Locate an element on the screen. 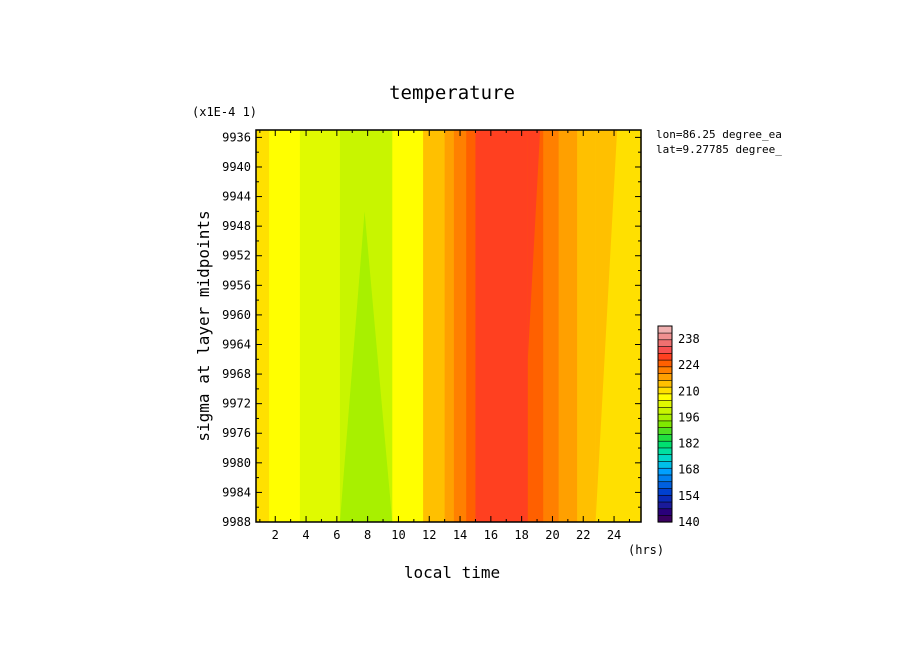 This screenshot has width=904, height=654. x-tick-label: 16 is located at coordinates (491, 535).